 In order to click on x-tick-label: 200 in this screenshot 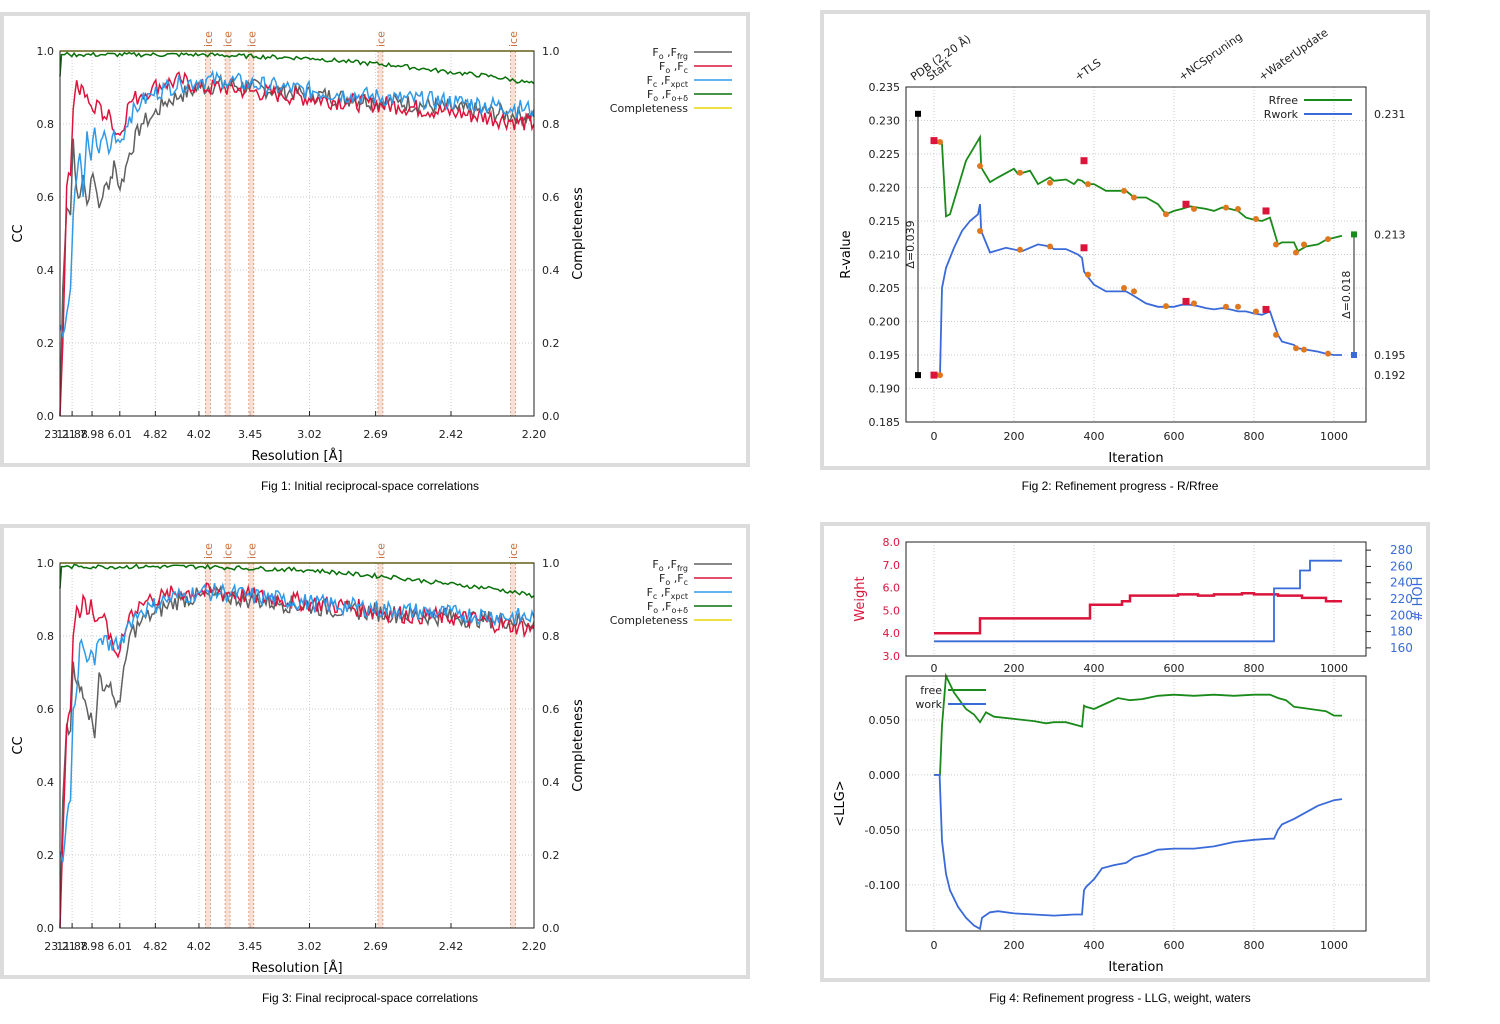, I will do `click(1014, 945)`.